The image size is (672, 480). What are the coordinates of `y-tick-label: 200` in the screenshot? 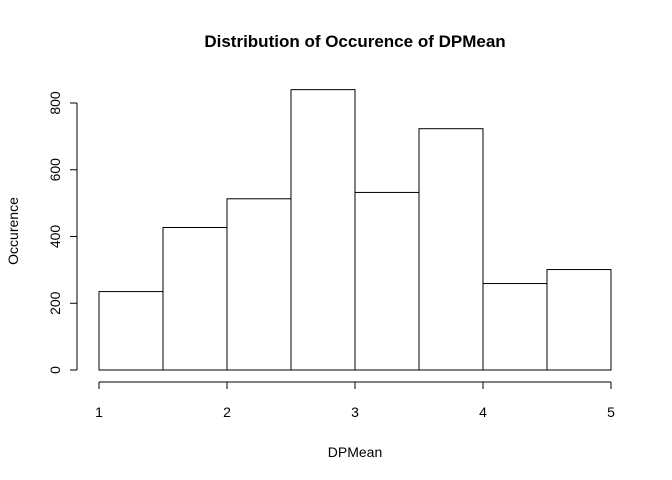 It's located at (55, 303).